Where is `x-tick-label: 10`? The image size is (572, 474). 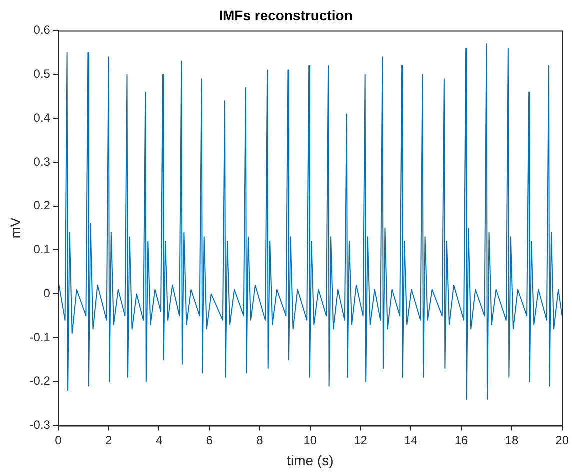 x-tick-label: 10 is located at coordinates (311, 440).